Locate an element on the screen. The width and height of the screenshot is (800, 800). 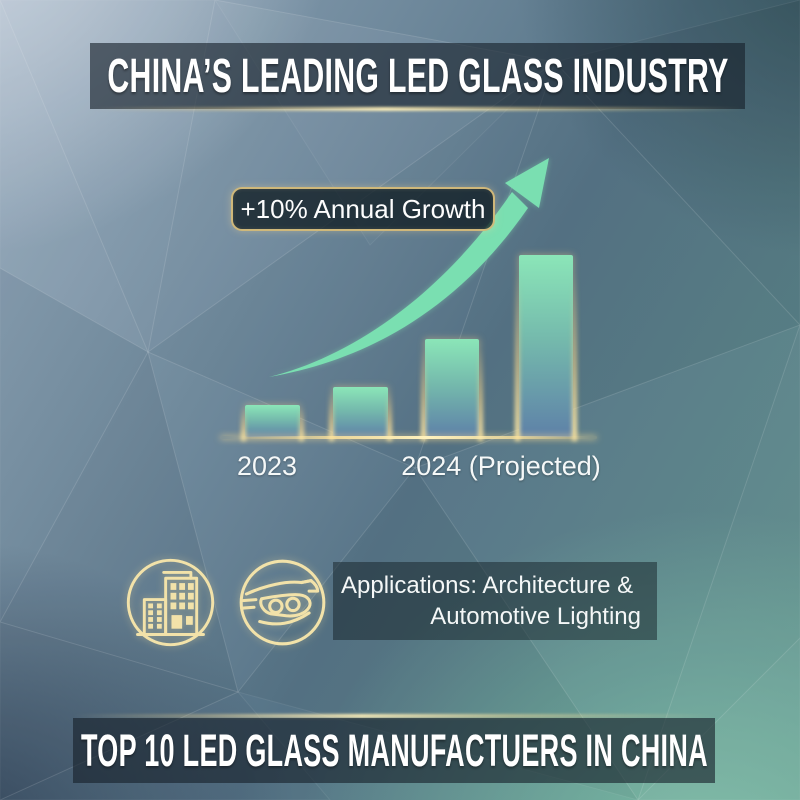
page-title: CHINA’S LEADING LED GLASS INDUSTRY is located at coordinates (417, 76).